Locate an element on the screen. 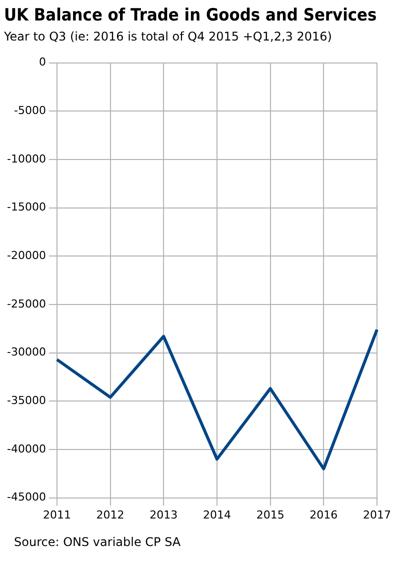 The width and height of the screenshot is (395, 564). x-tick-label: 2017 is located at coordinates (377, 515).